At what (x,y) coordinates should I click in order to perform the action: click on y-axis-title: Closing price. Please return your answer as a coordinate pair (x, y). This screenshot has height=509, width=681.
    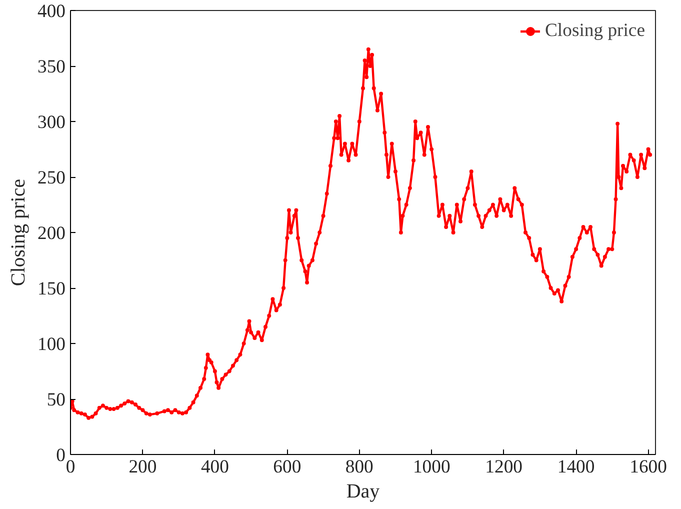
    Looking at the image, I should click on (19, 232).